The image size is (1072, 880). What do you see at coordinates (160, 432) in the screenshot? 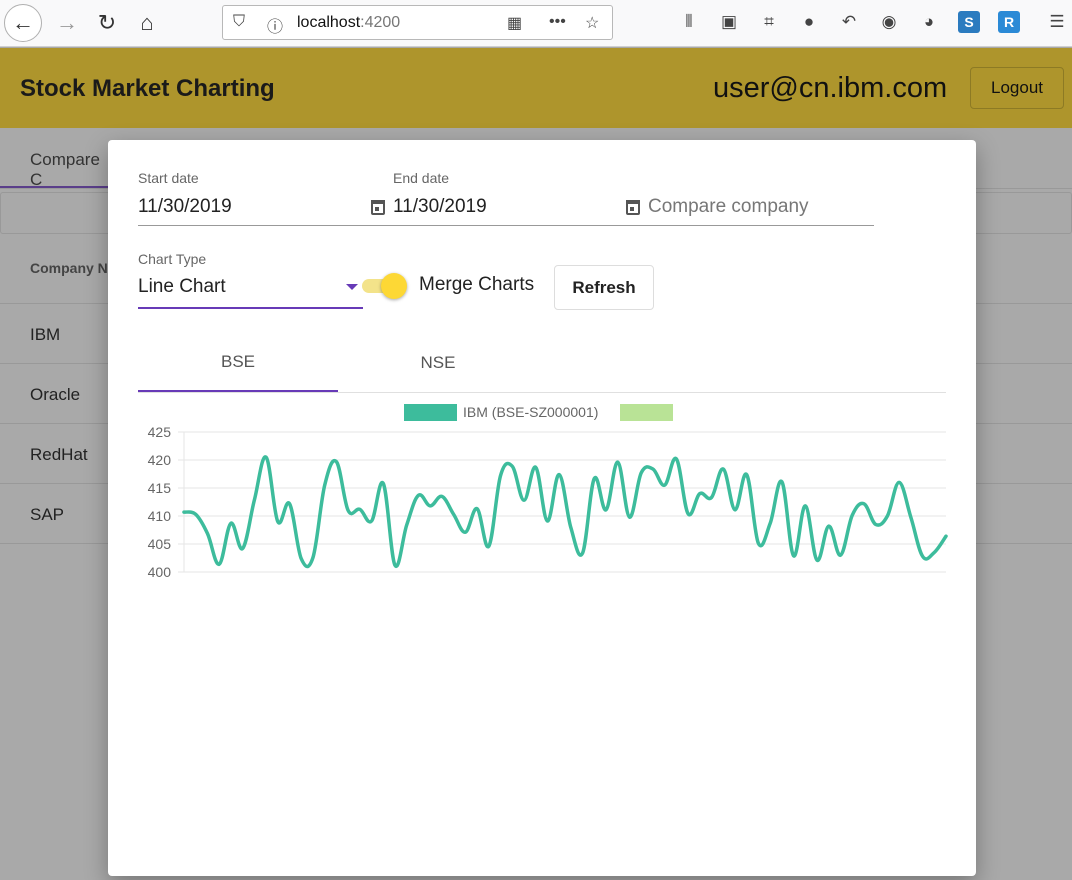
I see `y-tick-label: 425` at bounding box center [160, 432].